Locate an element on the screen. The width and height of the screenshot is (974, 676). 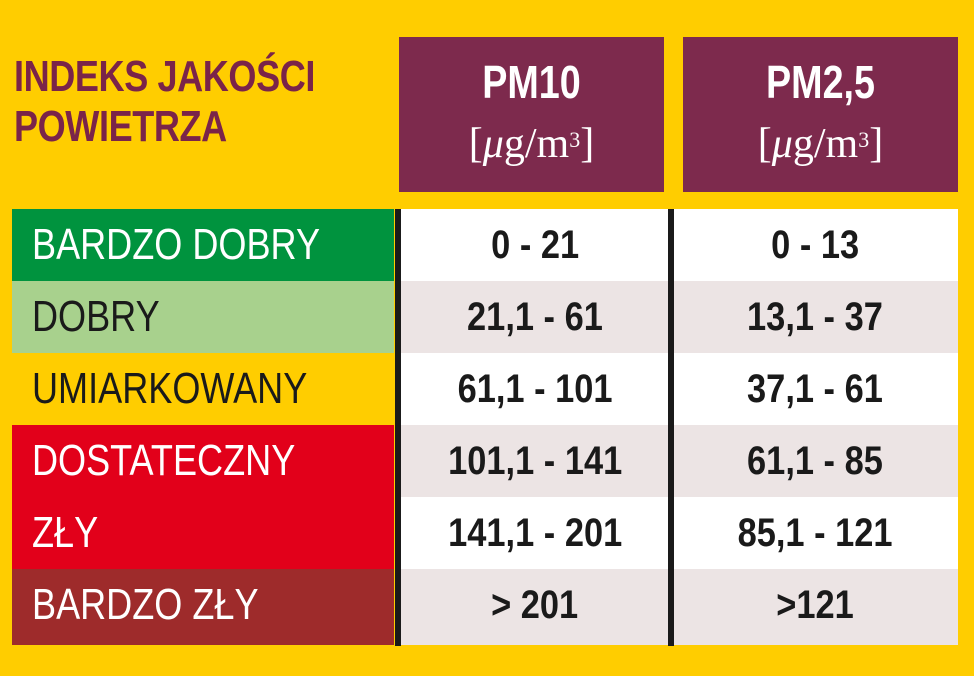
table-title: INDEKS JAKOŚCI POWIETRZA is located at coordinates (170, 102).